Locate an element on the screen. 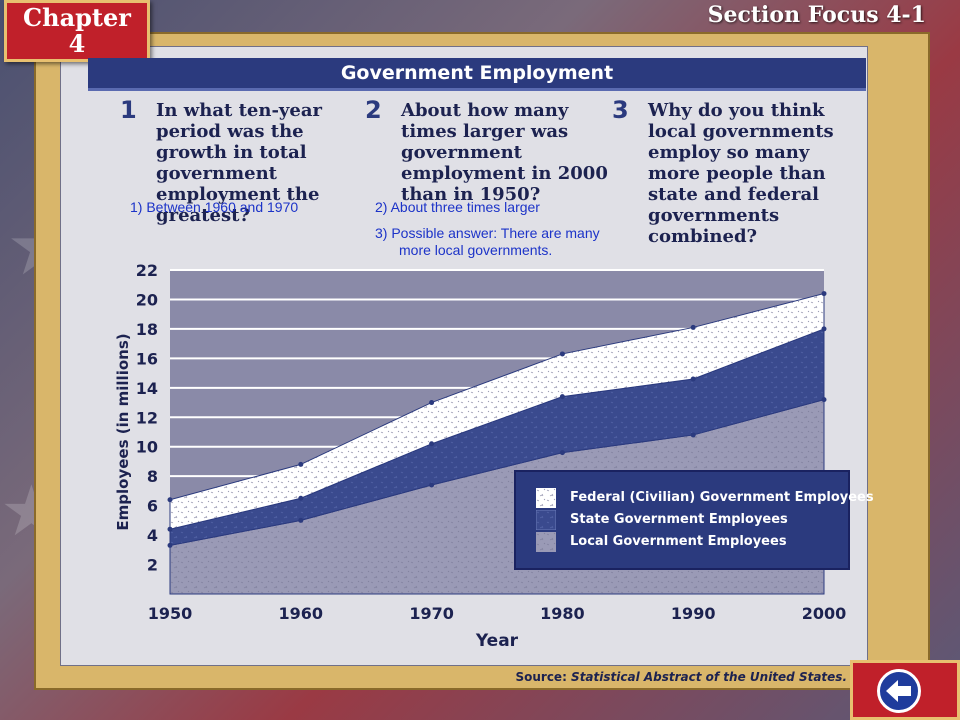 This screenshot has width=960, height=720. x-axis-label: Year is located at coordinates (497, 641).